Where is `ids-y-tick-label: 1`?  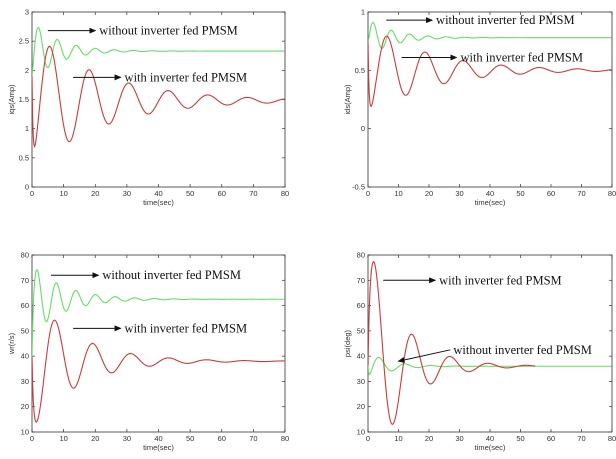 ids-y-tick-label: 1 is located at coordinates (363, 12).